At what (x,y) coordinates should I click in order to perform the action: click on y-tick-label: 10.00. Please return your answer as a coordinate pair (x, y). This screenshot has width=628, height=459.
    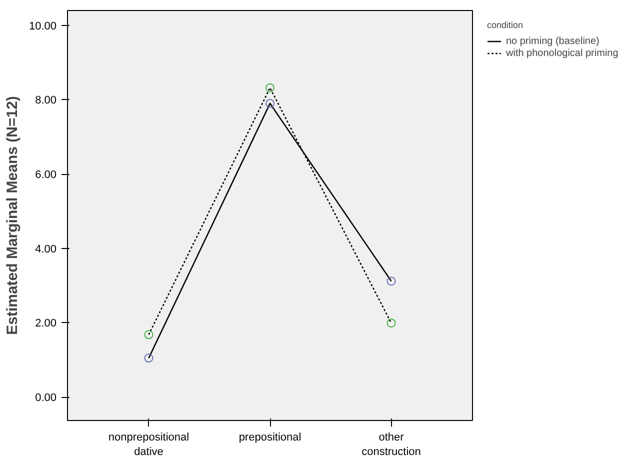
    Looking at the image, I should click on (42, 26).